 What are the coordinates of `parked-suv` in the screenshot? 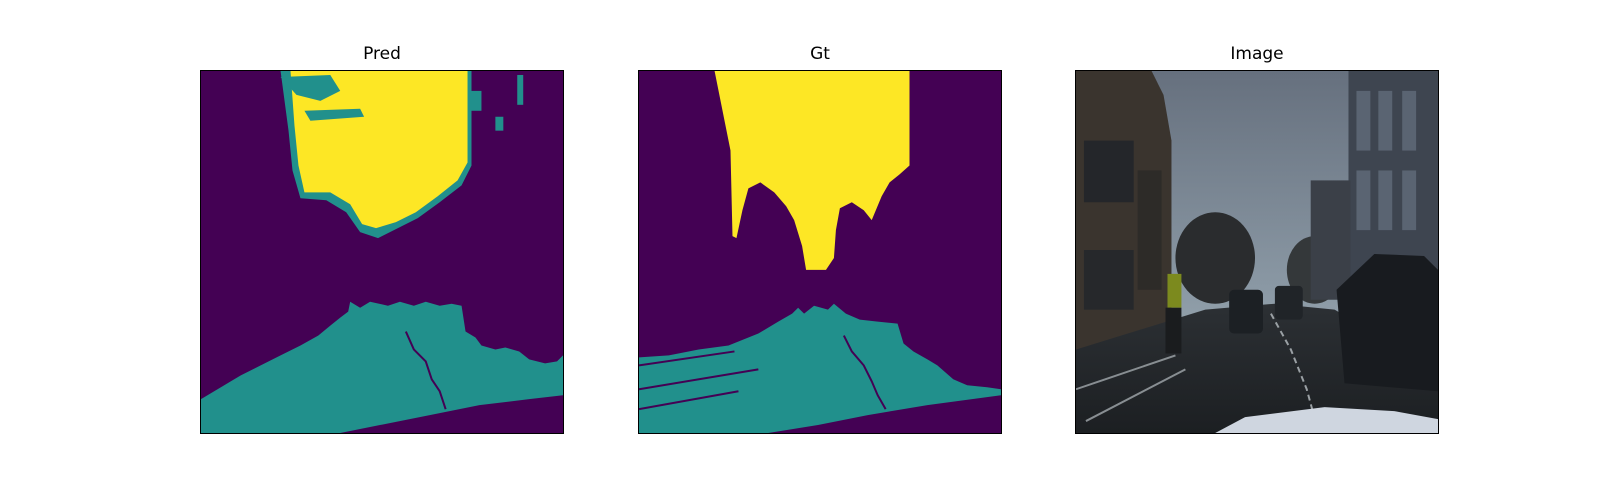 It's located at (1387, 322).